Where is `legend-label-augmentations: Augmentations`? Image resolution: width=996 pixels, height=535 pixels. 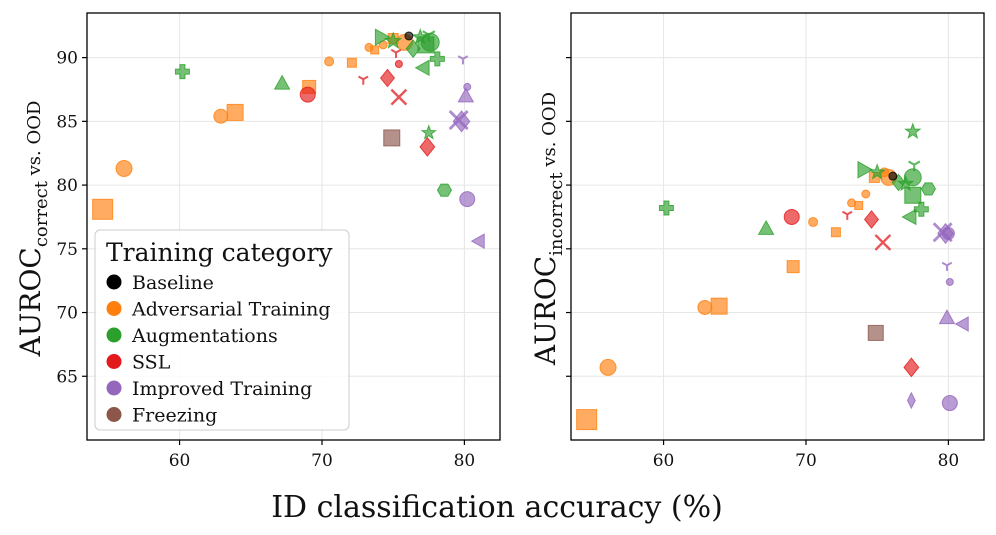 legend-label-augmentations: Augmentations is located at coordinates (204, 336).